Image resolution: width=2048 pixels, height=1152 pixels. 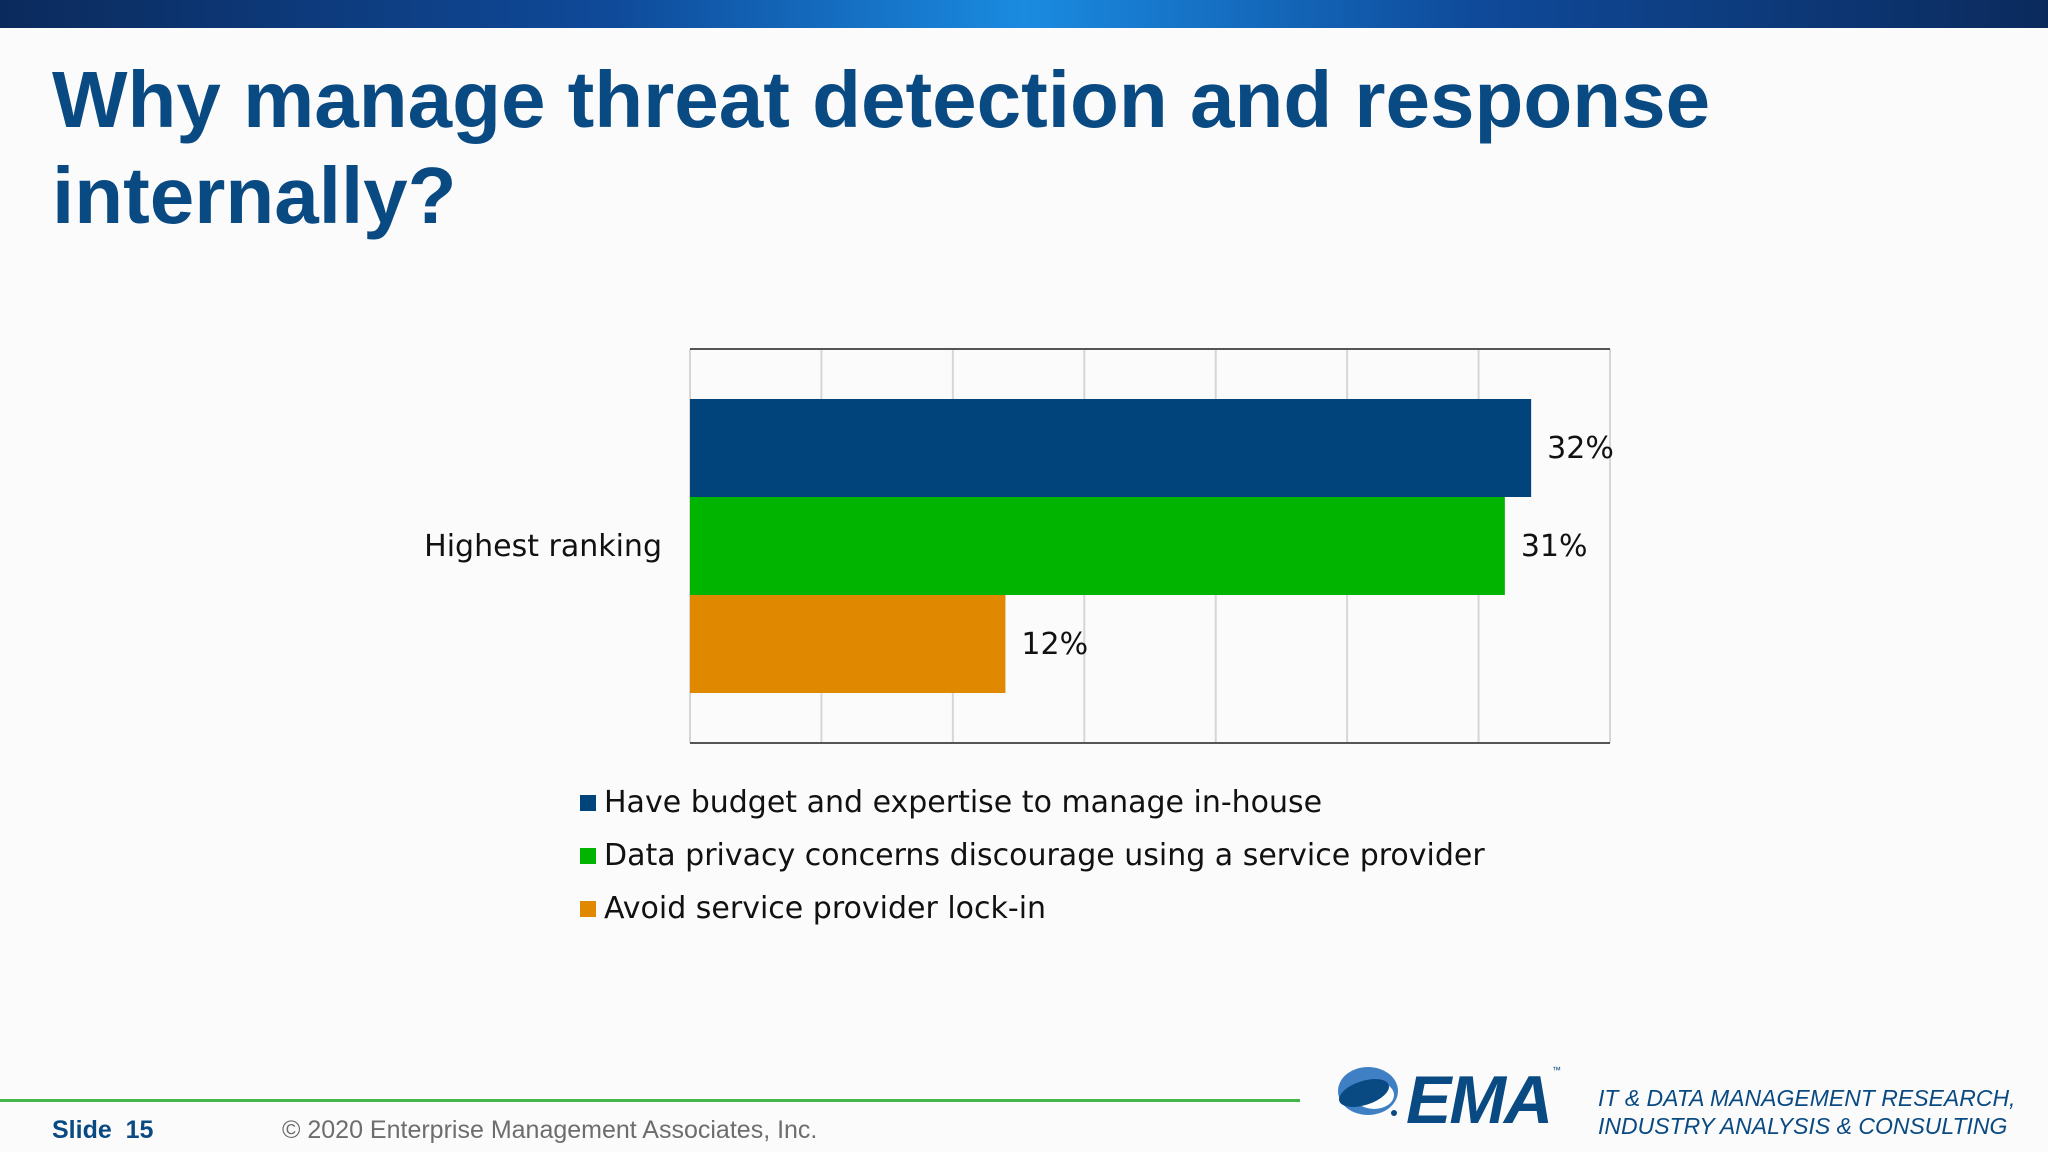 What do you see at coordinates (650, 1100) in the screenshot?
I see `footer-divider` at bounding box center [650, 1100].